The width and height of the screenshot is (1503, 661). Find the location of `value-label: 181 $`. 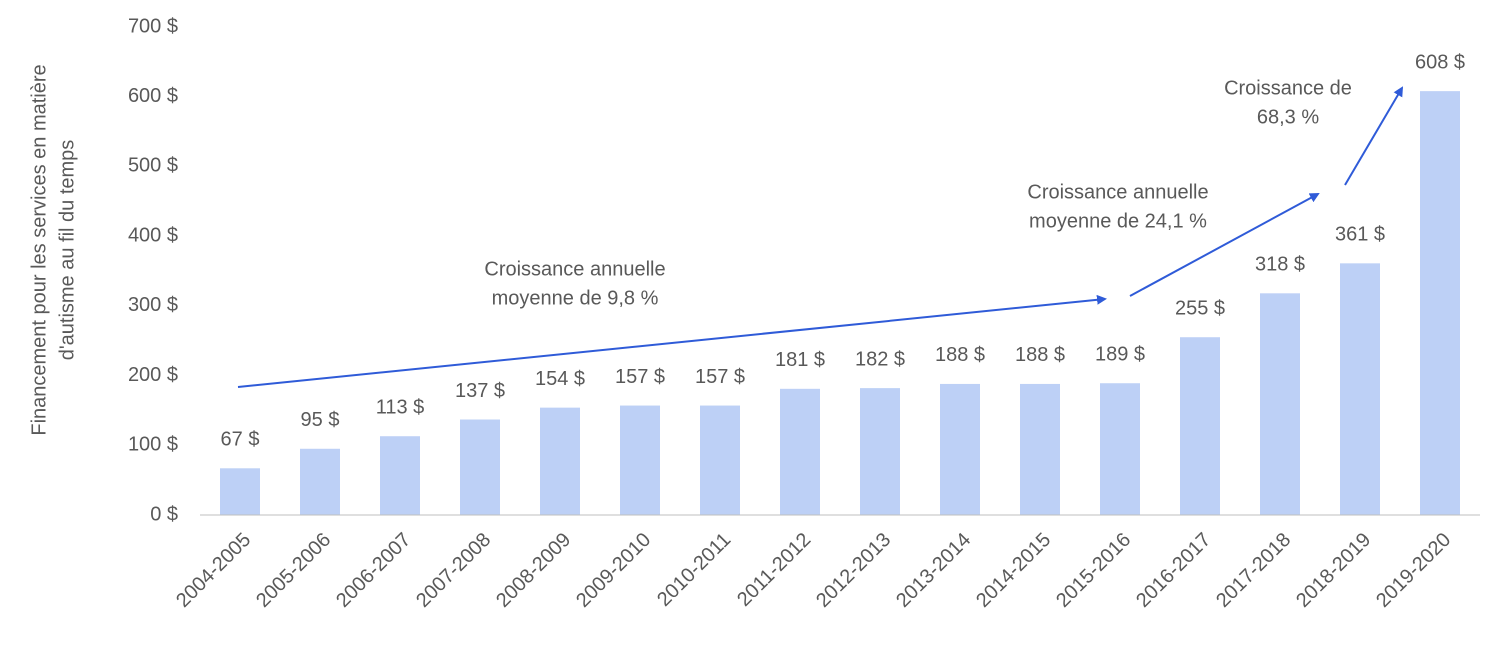

value-label: 181 $ is located at coordinates (800, 360).